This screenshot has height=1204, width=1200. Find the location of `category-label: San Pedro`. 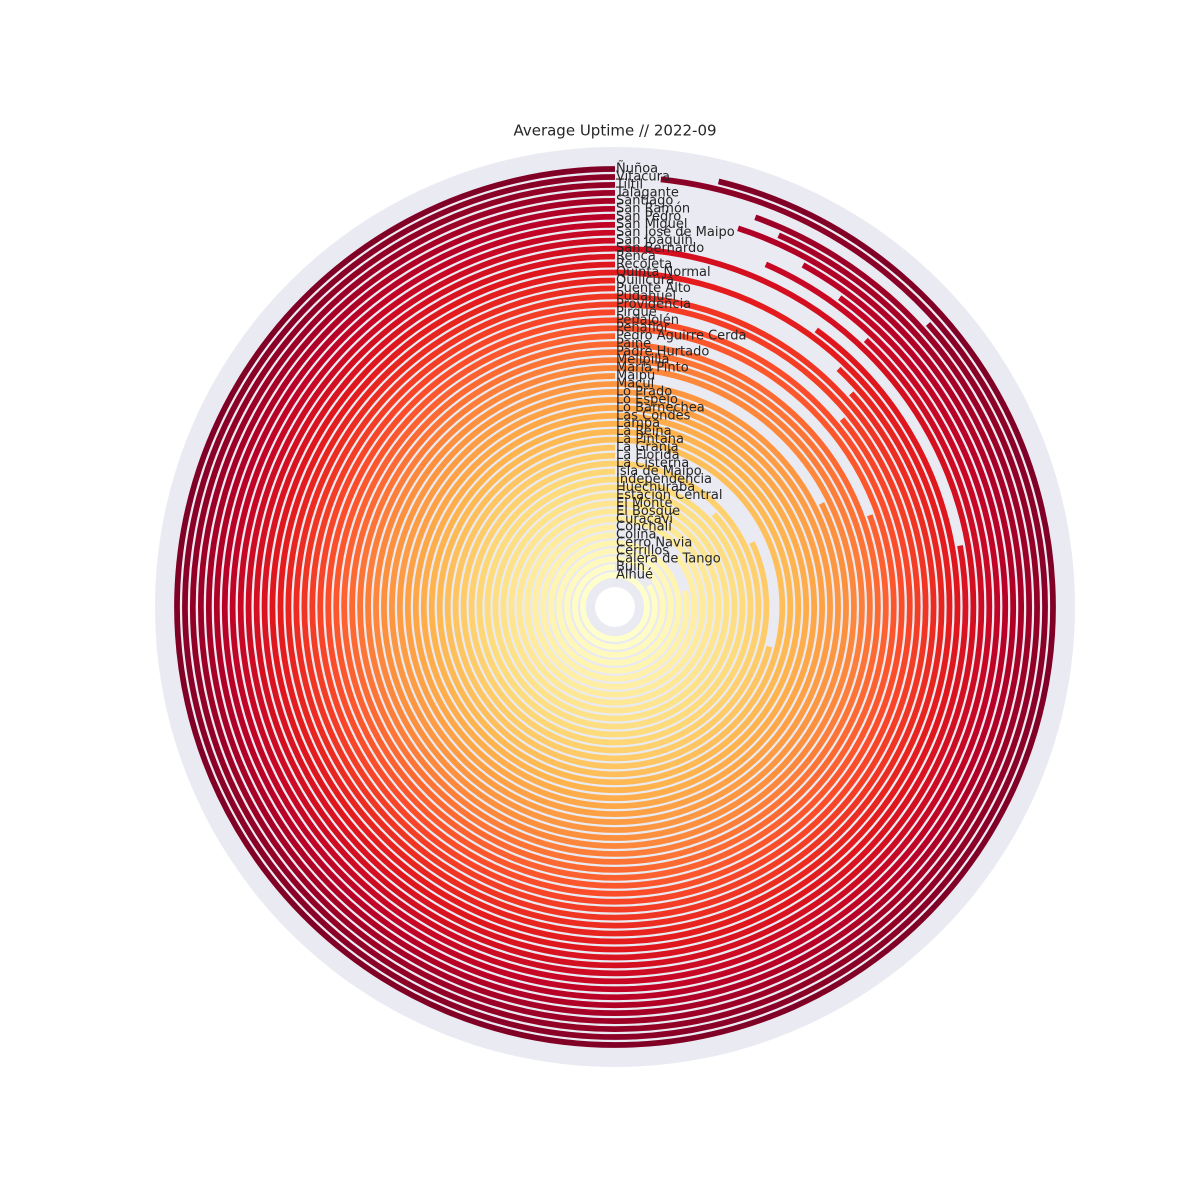

category-label: San Pedro is located at coordinates (648, 216).